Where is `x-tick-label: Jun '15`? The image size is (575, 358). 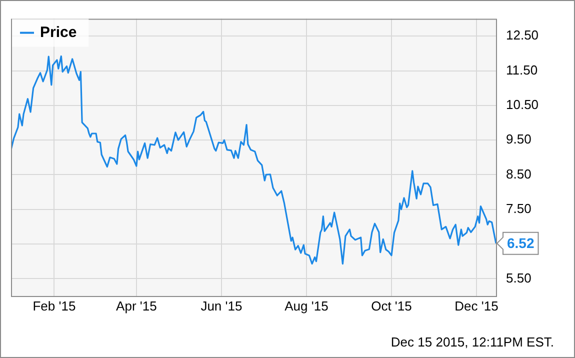 x-tick-label: Jun '15 is located at coordinates (221, 306).